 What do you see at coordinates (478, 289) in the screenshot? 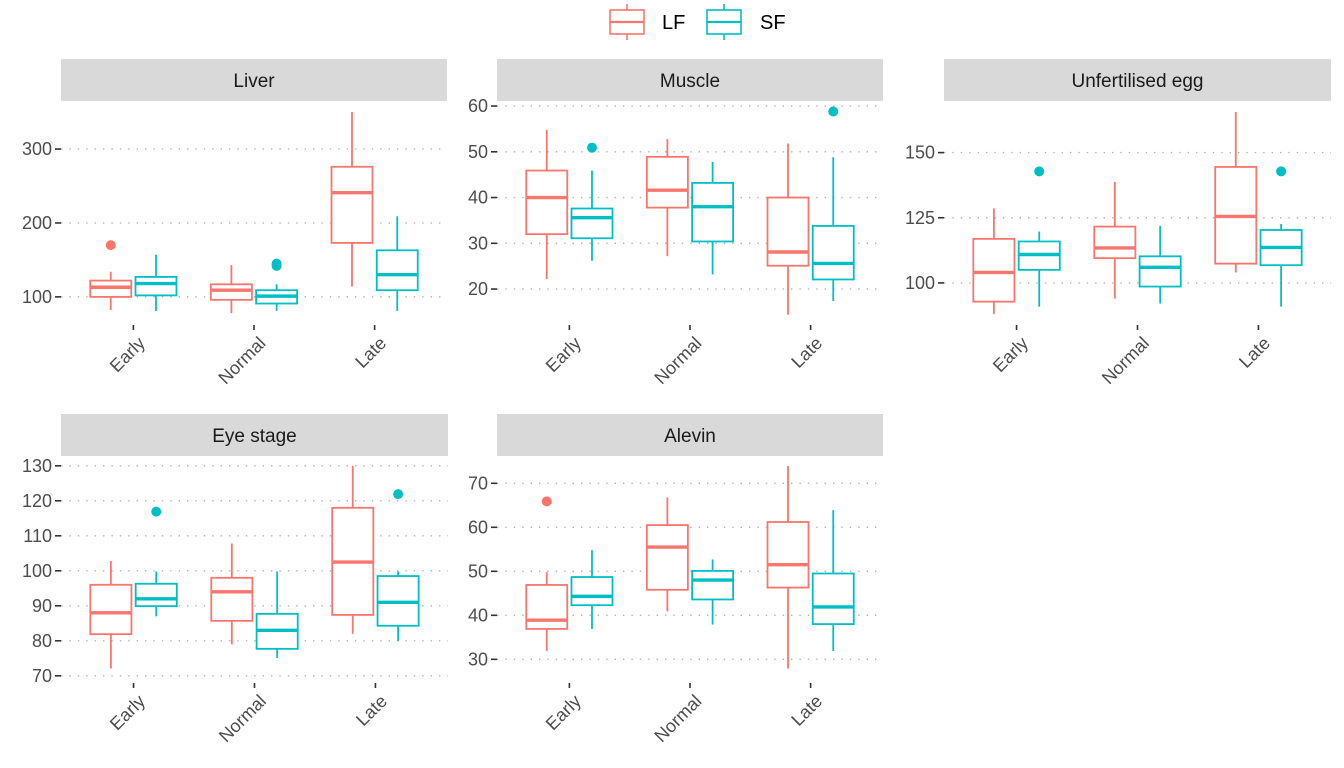
I see `y-tick-label: 20` at bounding box center [478, 289].